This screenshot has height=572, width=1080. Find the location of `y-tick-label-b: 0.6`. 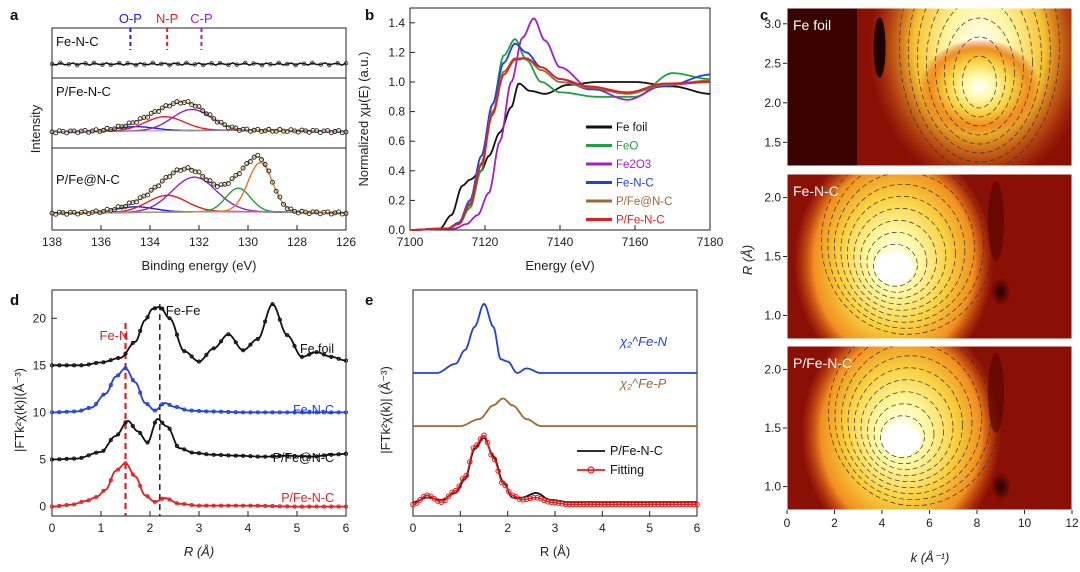

y-tick-label-b: 0.6 is located at coordinates (396, 141).